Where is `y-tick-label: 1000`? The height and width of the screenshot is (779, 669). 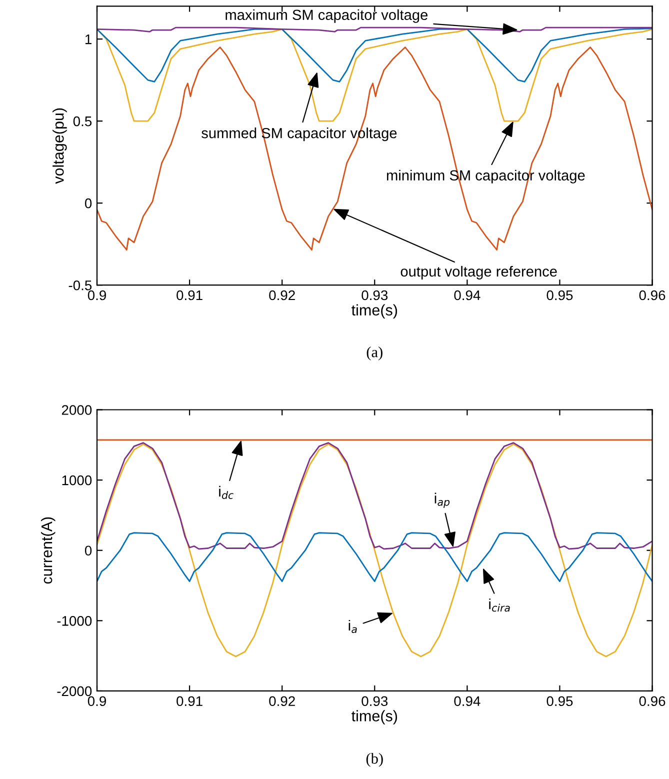
y-tick-label: 1000 is located at coordinates (77, 480).